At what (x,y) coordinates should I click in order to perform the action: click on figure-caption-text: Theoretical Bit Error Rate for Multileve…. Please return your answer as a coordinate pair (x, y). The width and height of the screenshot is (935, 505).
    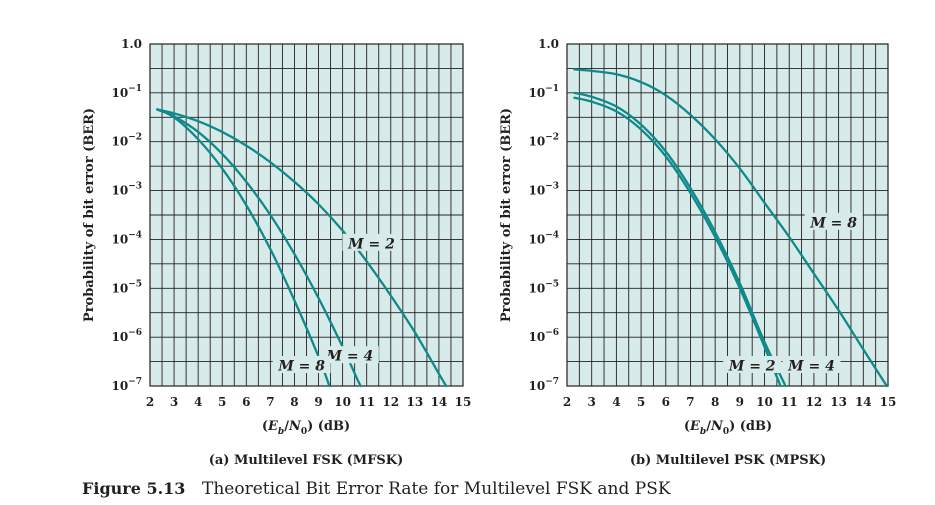
    Looking at the image, I should click on (436, 489).